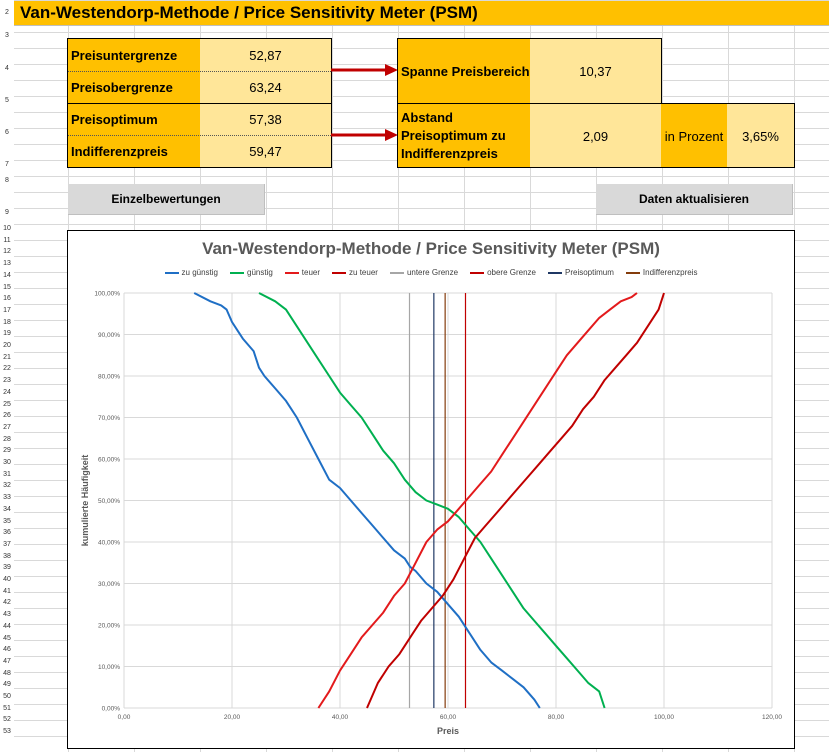  I want to click on x-tick-label: 0,00, so click(124, 717).